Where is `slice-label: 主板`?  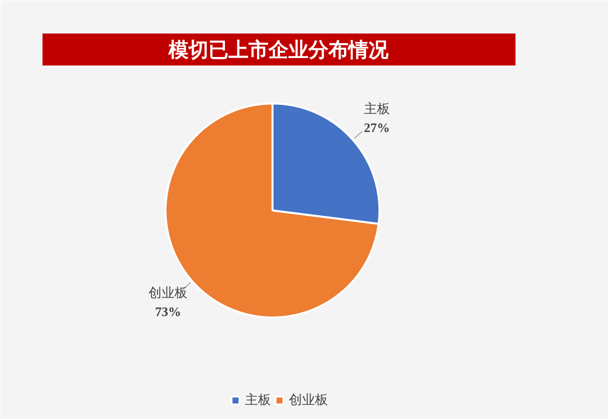
slice-label: 主板 is located at coordinates (377, 109).